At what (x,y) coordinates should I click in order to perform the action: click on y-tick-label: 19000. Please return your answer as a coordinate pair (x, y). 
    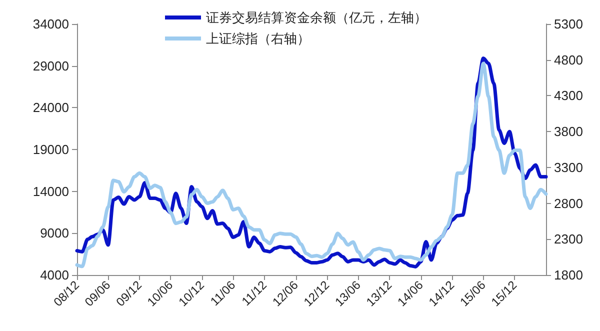
    Looking at the image, I should click on (50, 149).